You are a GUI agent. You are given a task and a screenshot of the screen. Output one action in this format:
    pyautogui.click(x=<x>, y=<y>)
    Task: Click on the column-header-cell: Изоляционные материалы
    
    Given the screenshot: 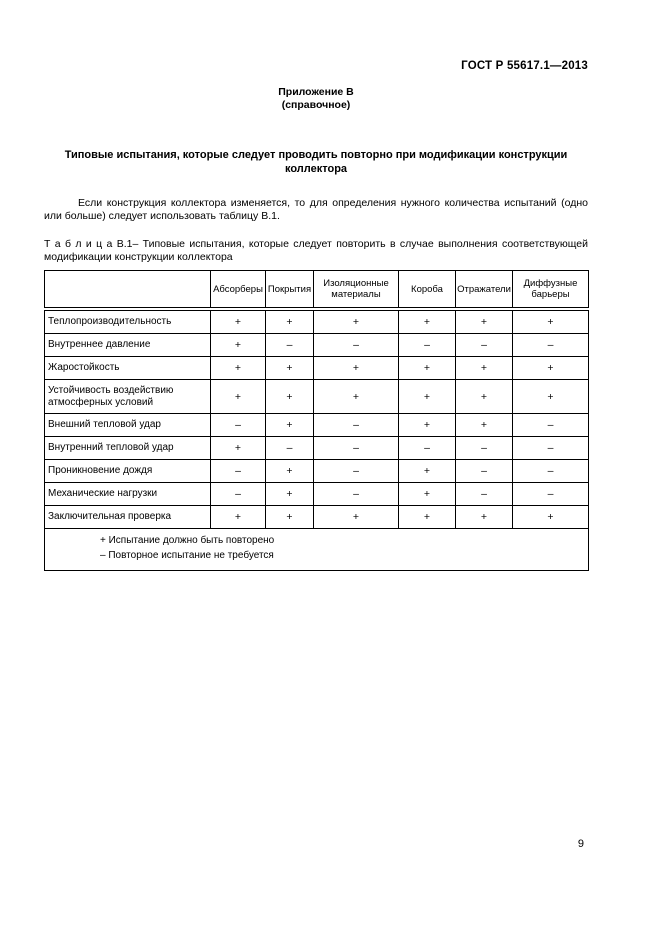 What is the action you would take?
    pyautogui.click(x=356, y=290)
    